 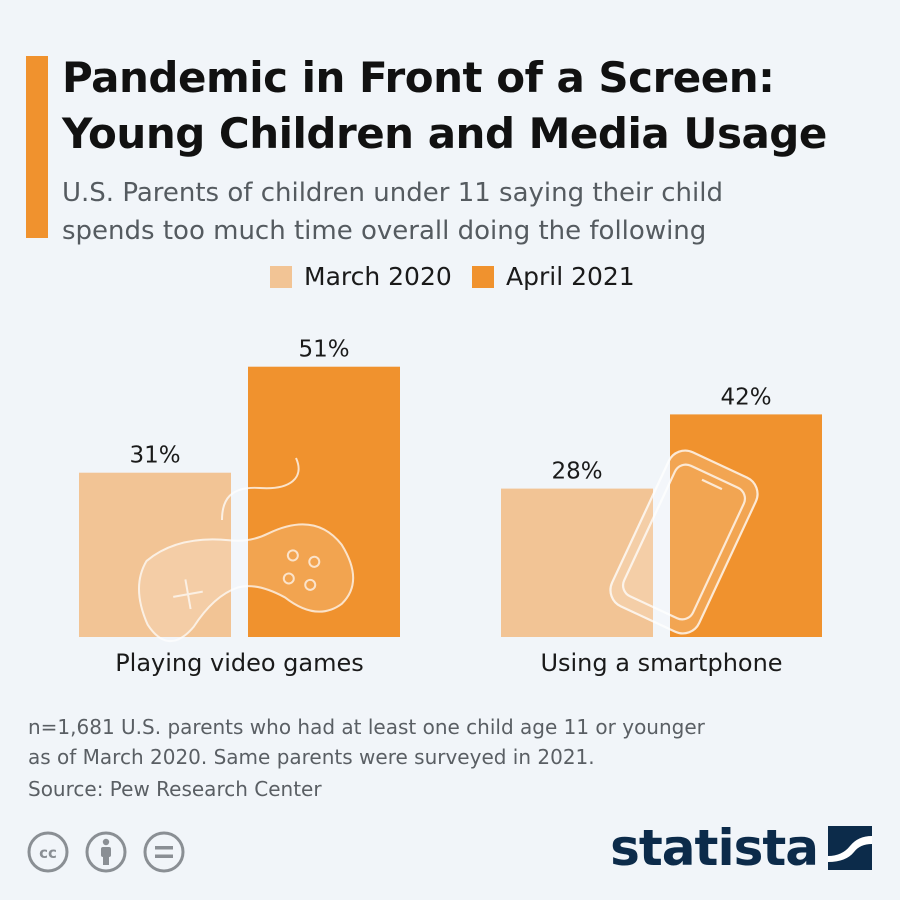 What do you see at coordinates (175, 789) in the screenshot?
I see `source-text: Source: Pew Research Center` at bounding box center [175, 789].